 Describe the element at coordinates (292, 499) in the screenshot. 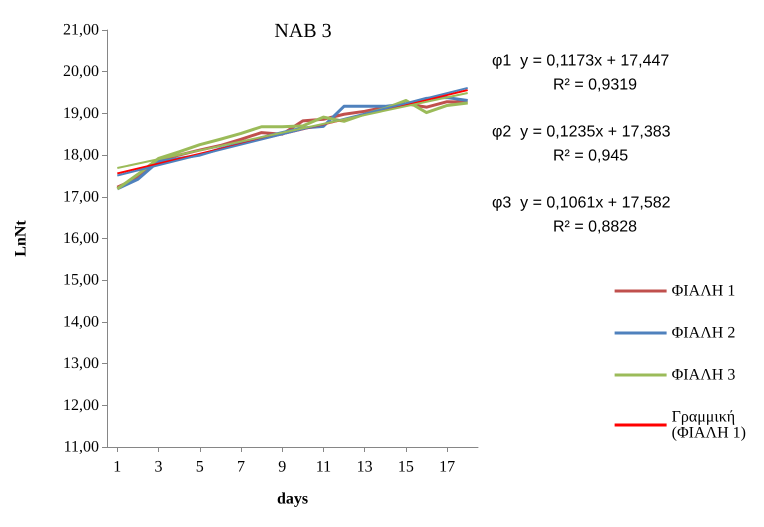

I see `x-axis-title: days` at that location.